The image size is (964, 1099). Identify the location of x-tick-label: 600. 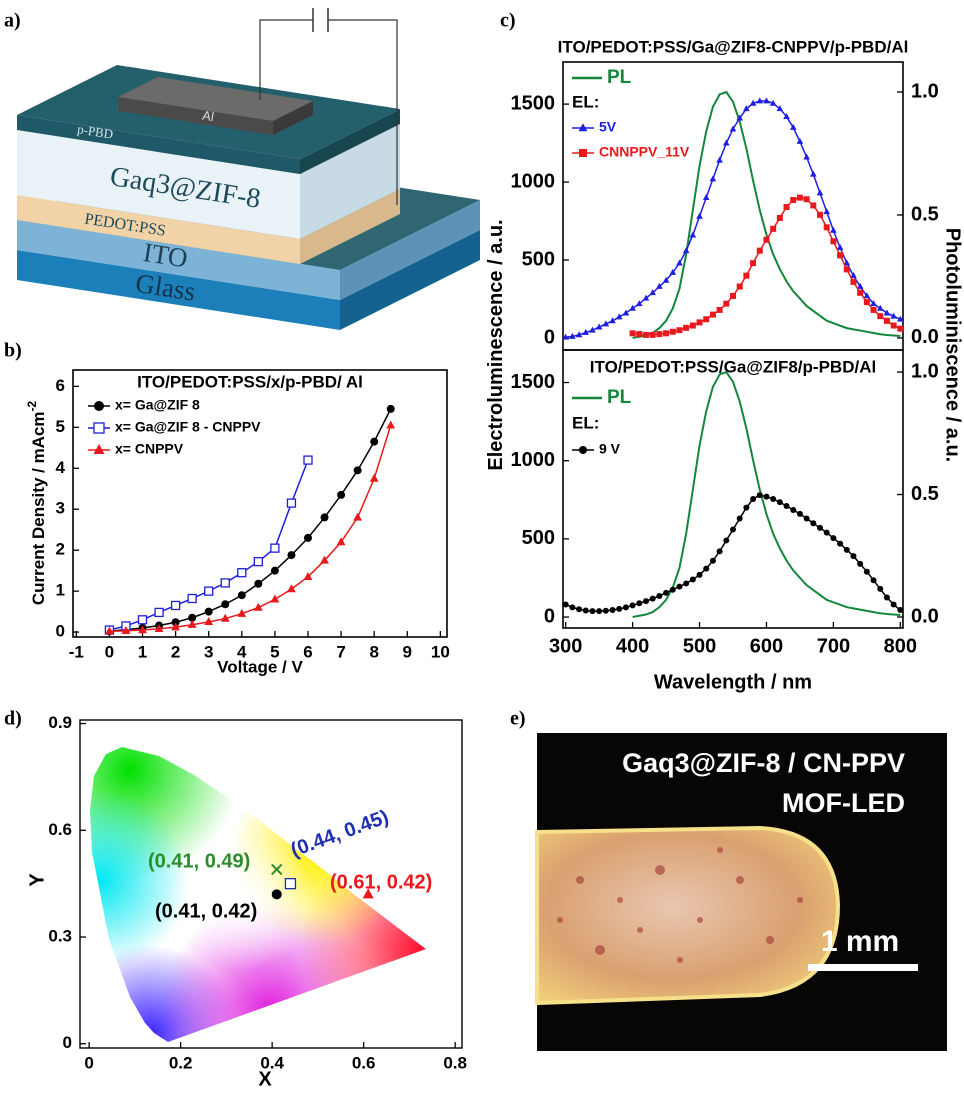
(766, 646).